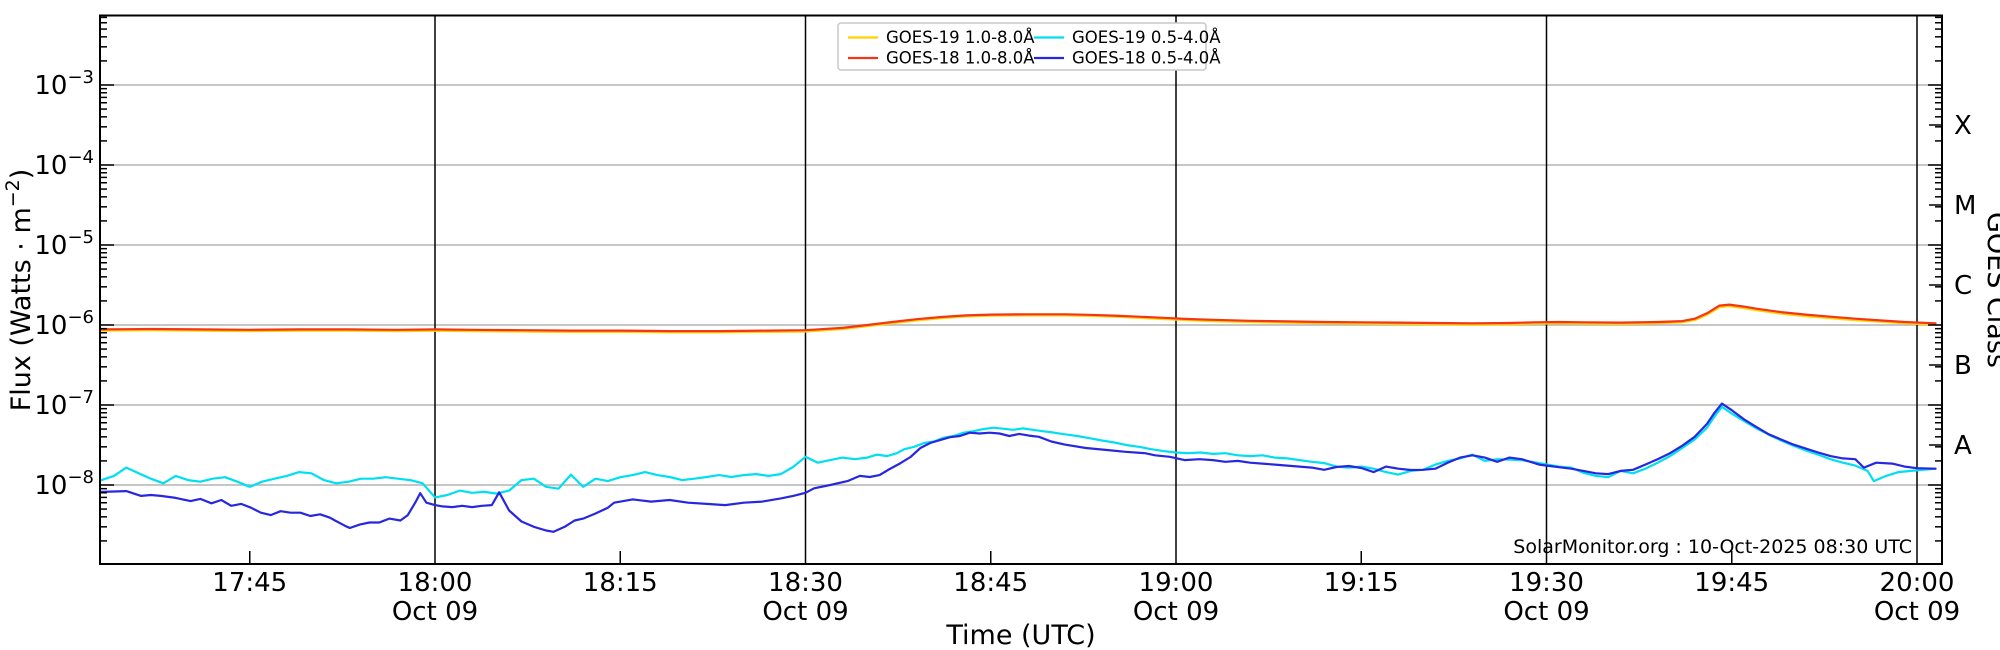 The width and height of the screenshot is (2000, 650). What do you see at coordinates (1731, 583) in the screenshot?
I see `x-tick-label: 19:45` at bounding box center [1731, 583].